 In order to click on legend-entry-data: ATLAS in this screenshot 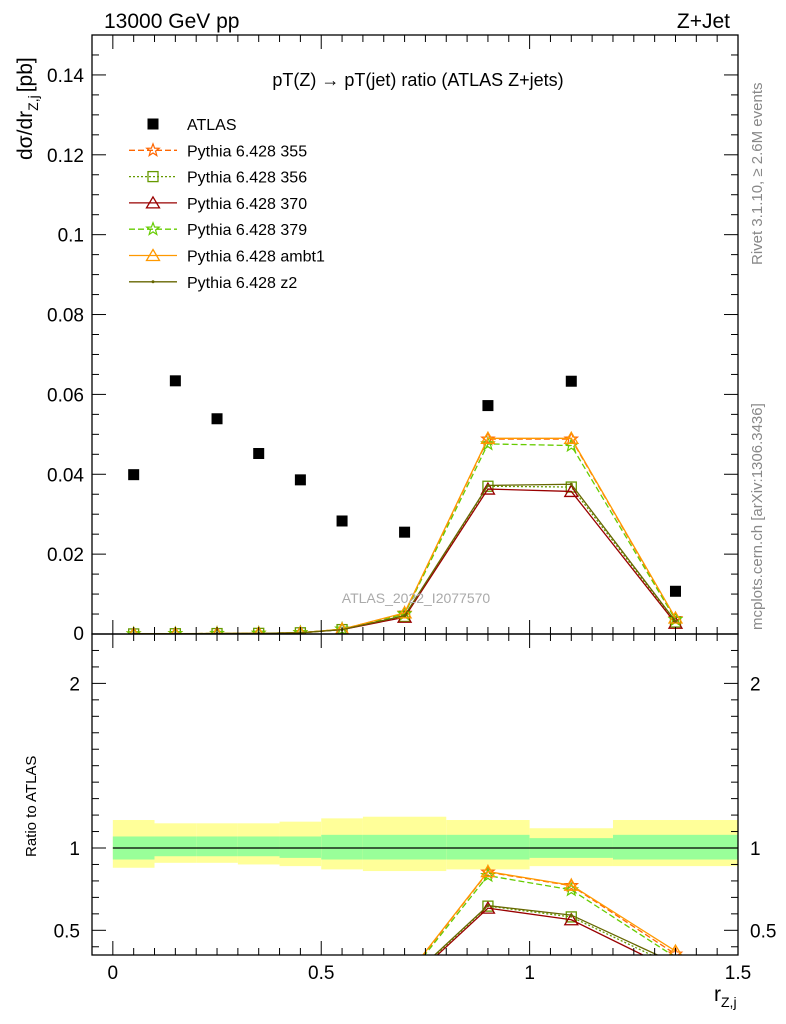, I will do `click(192, 125)`.